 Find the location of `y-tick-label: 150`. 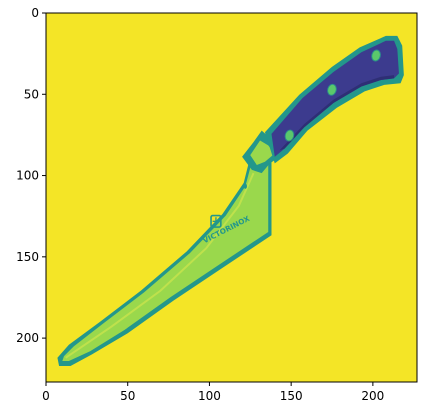

y-tick-label: 150 is located at coordinates (27, 257).